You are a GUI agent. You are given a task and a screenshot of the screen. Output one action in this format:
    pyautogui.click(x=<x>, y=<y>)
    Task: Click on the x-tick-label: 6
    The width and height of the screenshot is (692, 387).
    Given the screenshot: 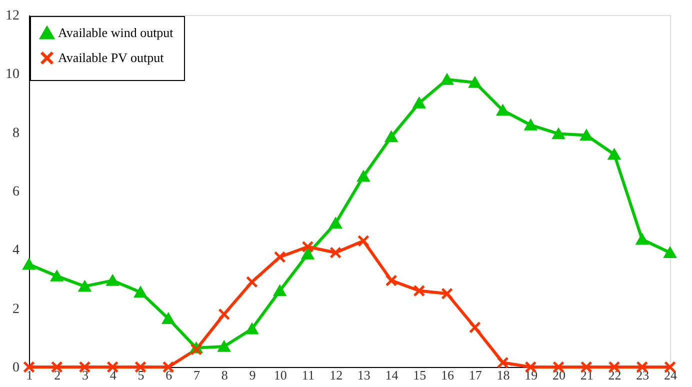 What is the action you would take?
    pyautogui.click(x=169, y=375)
    